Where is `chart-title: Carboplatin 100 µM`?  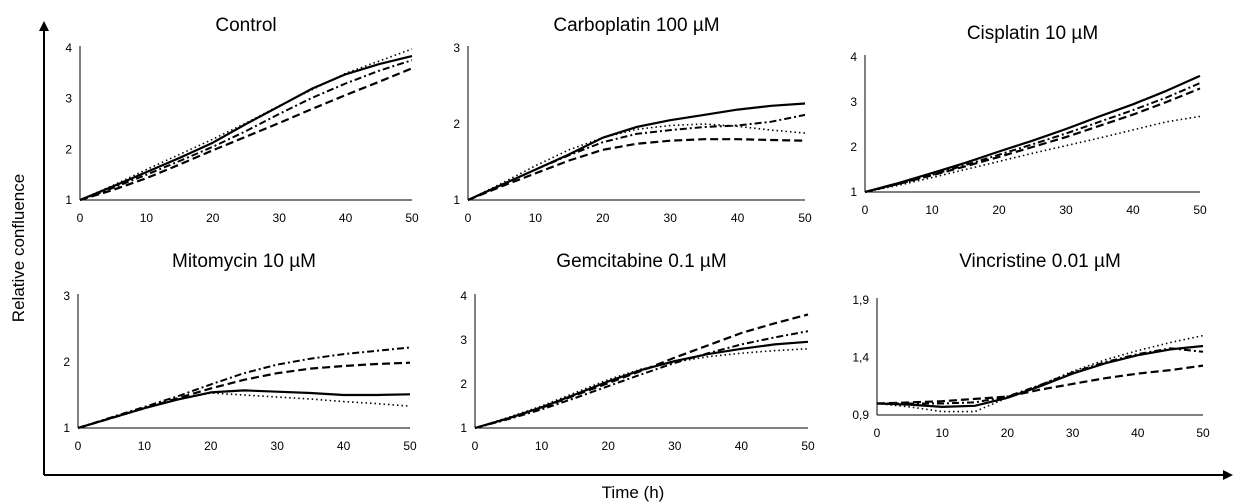
chart-title: Carboplatin 100 µM is located at coordinates (636, 25).